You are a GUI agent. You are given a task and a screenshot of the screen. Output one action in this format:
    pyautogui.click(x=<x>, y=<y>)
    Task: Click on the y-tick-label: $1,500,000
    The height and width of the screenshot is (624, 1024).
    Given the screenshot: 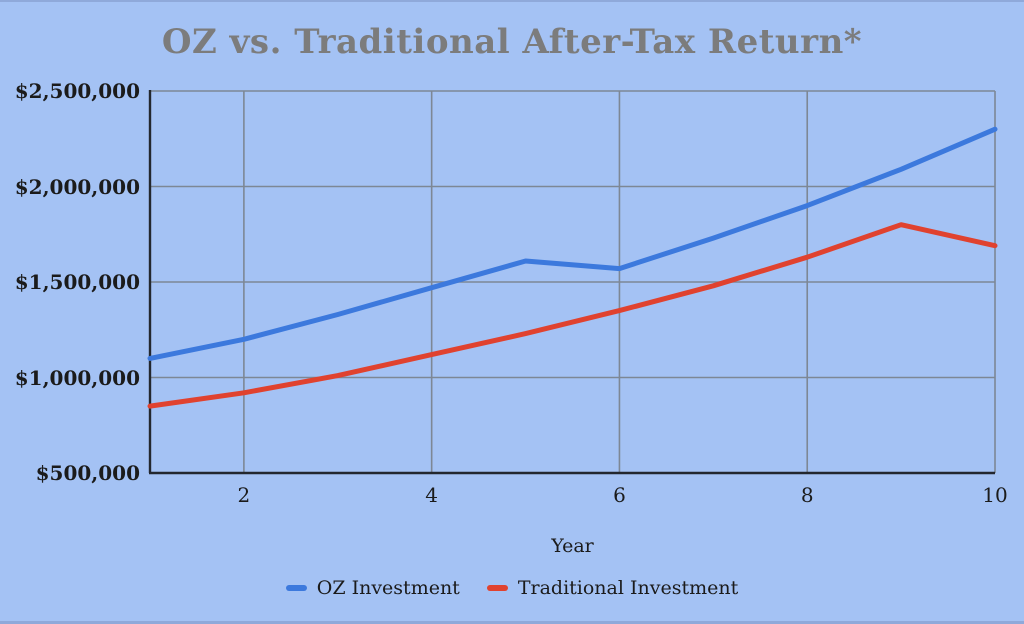 What is the action you would take?
    pyautogui.click(x=77, y=282)
    